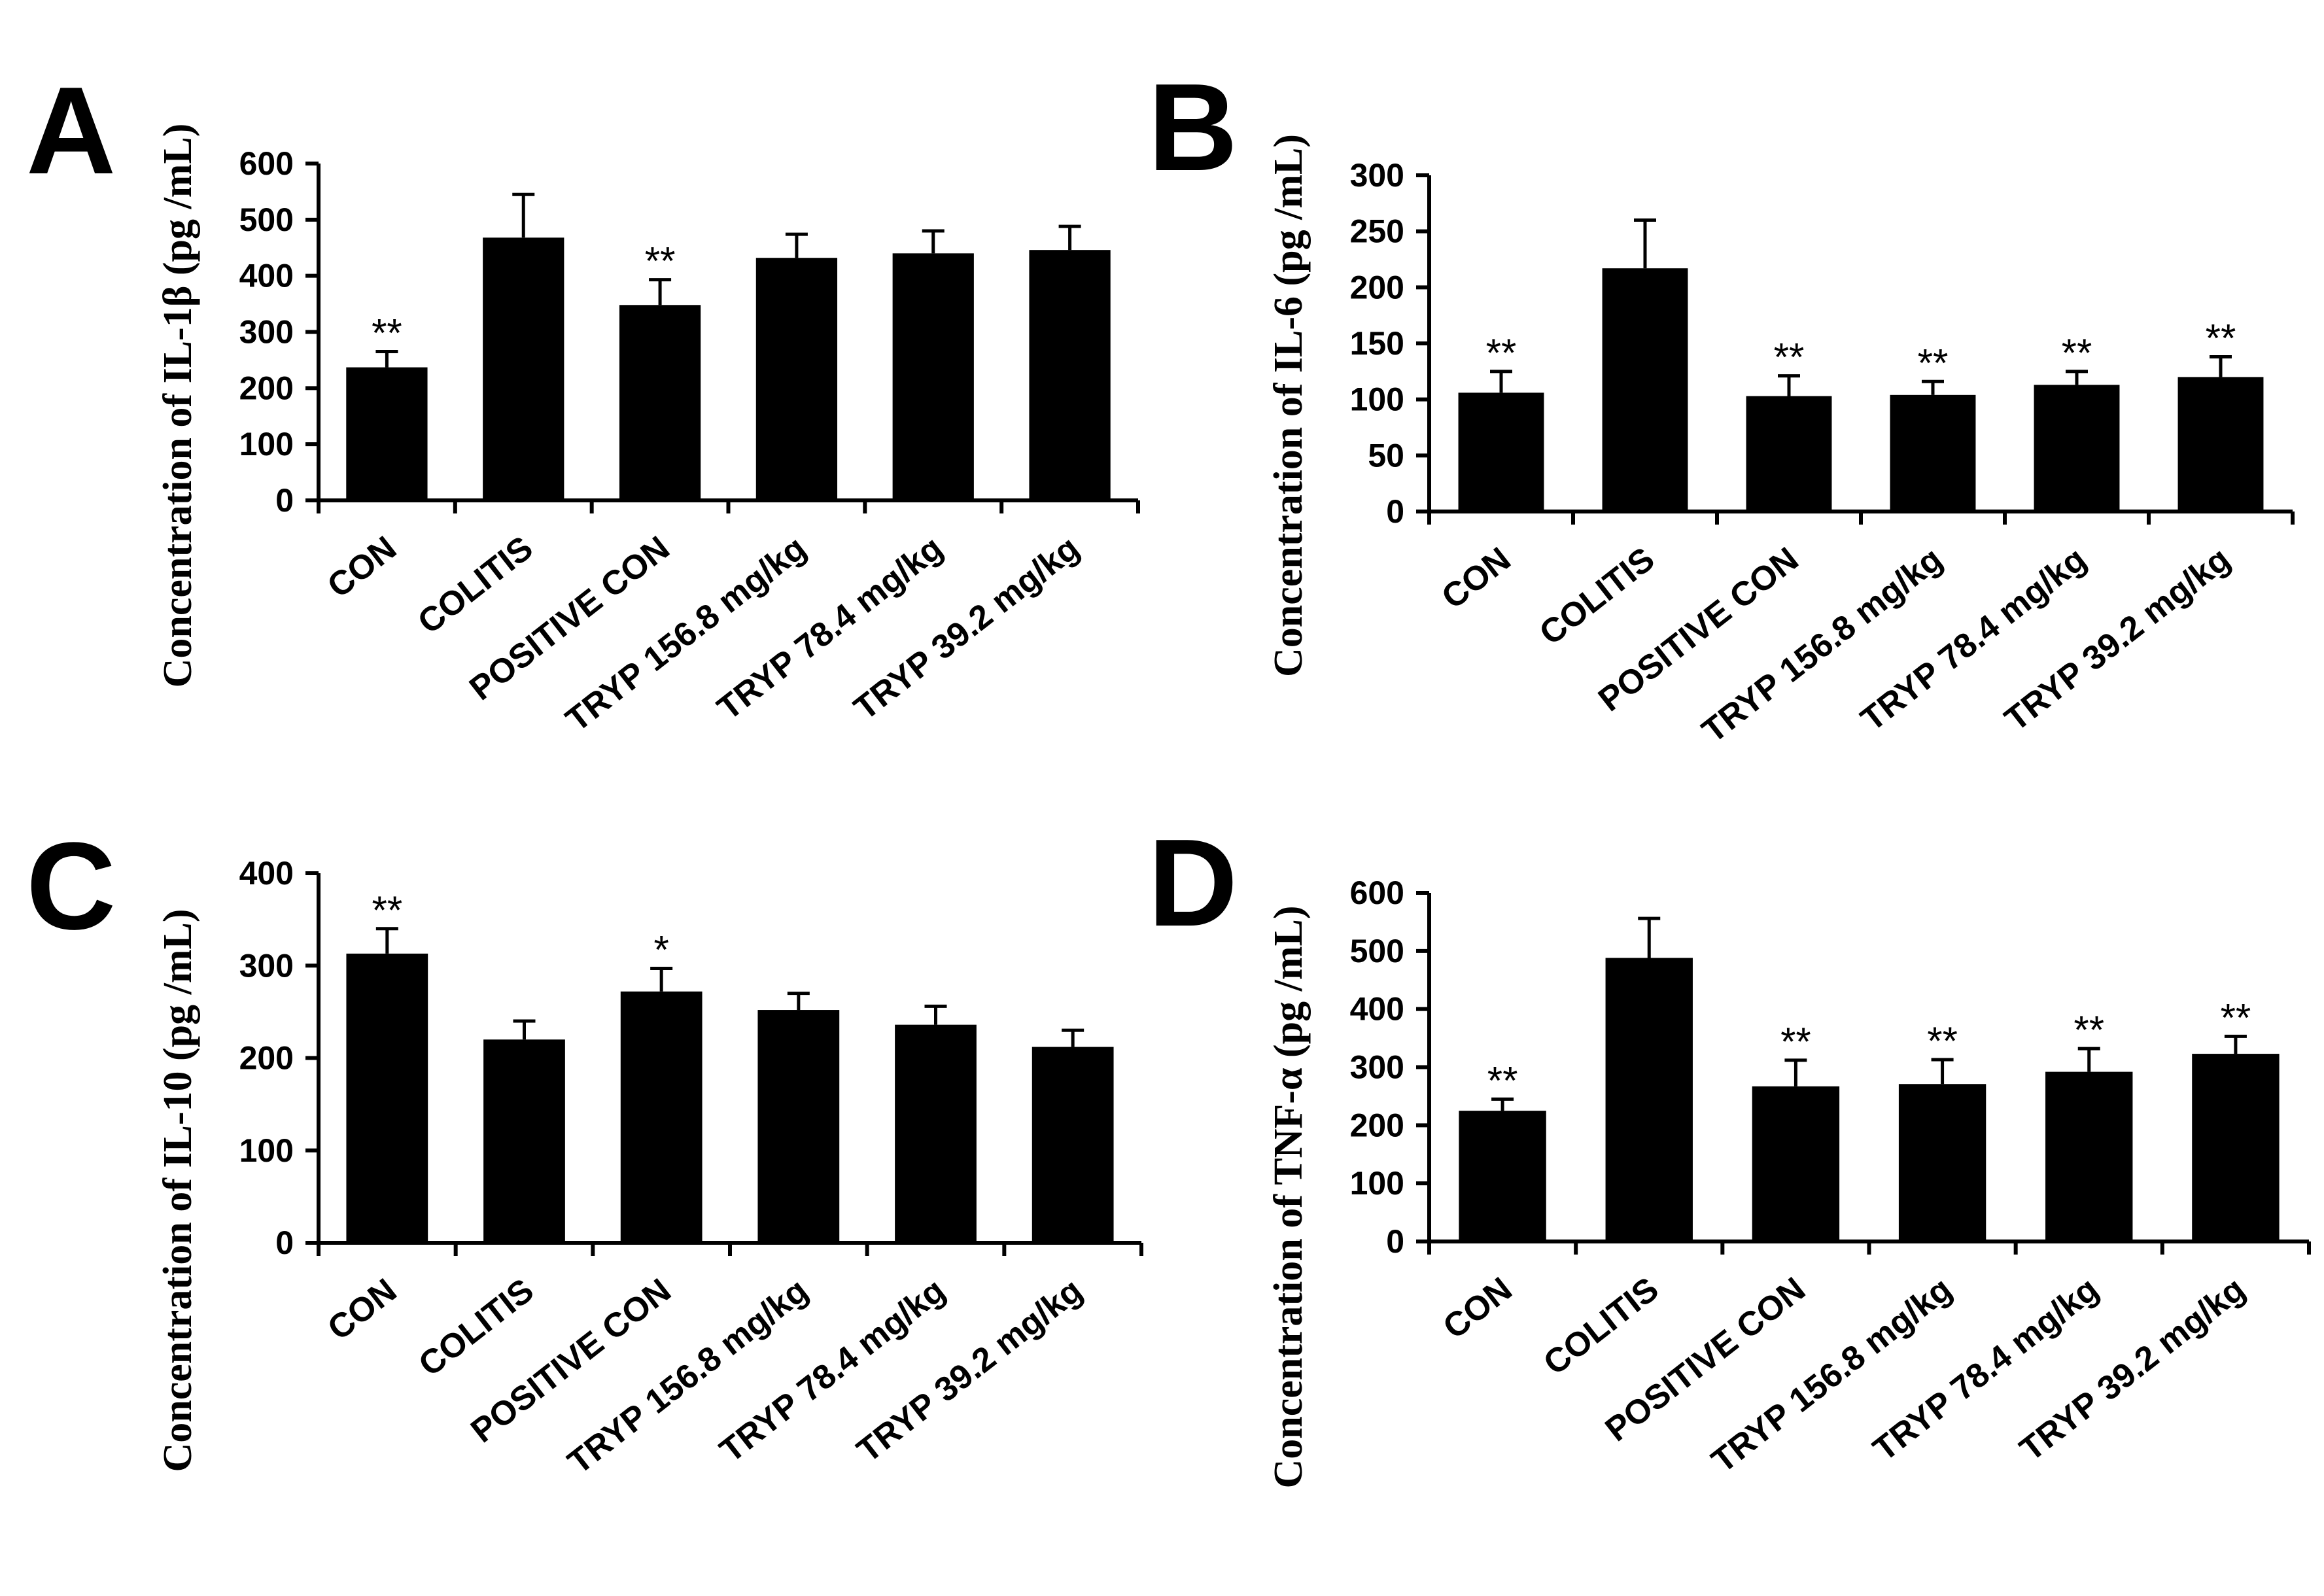  I want to click on panel-letter: D, so click(1193, 883).